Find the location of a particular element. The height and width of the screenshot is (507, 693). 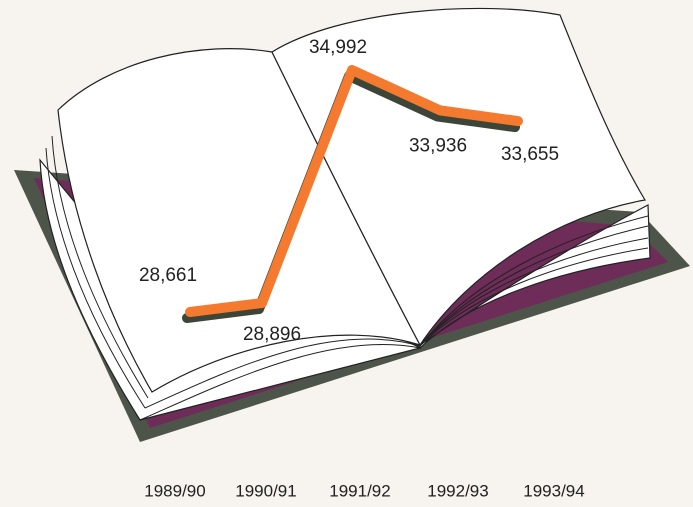

x-tick-label: 1992/93 is located at coordinates (457, 490).